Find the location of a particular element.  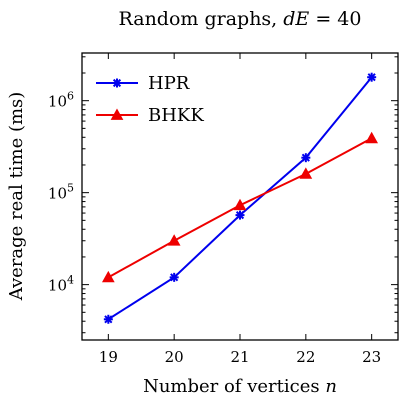

legend-marker-hpr is located at coordinates (117, 83).